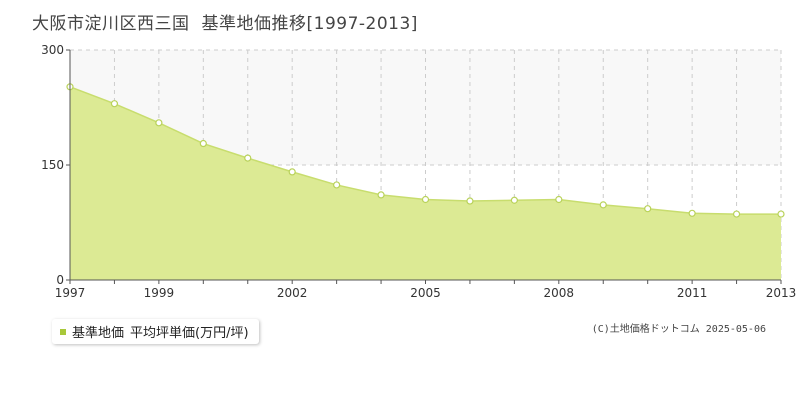  I want to click on legend-swatch, so click(63, 331).